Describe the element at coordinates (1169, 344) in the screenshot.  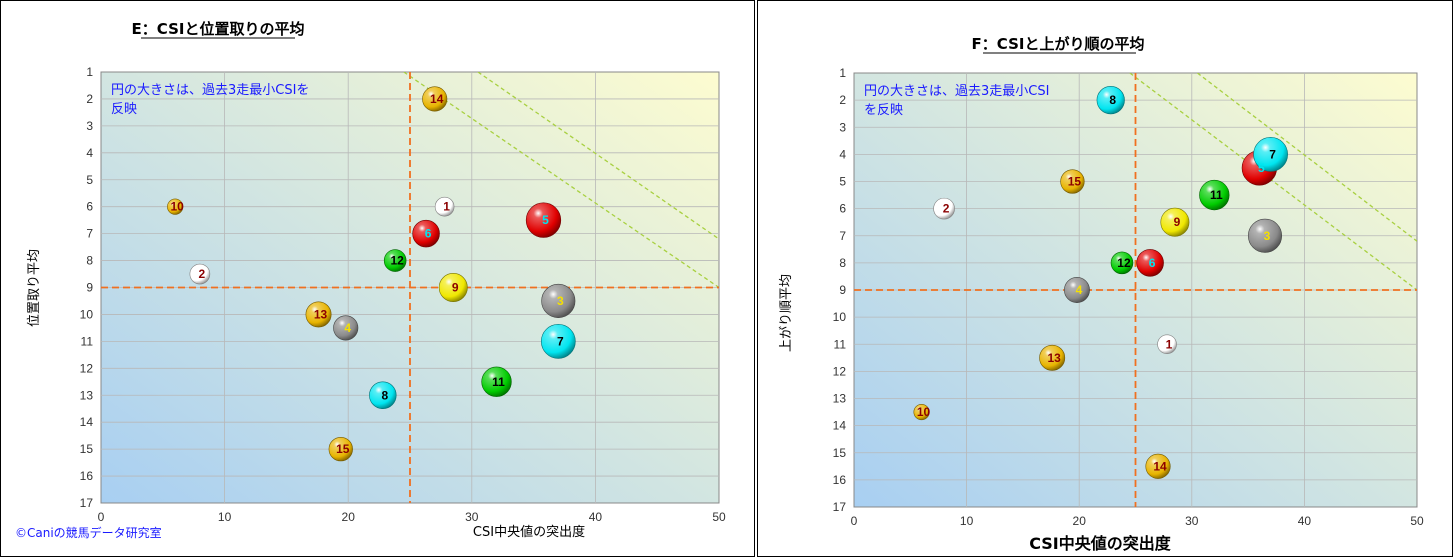
I see `bubble-label-1: 1` at that location.